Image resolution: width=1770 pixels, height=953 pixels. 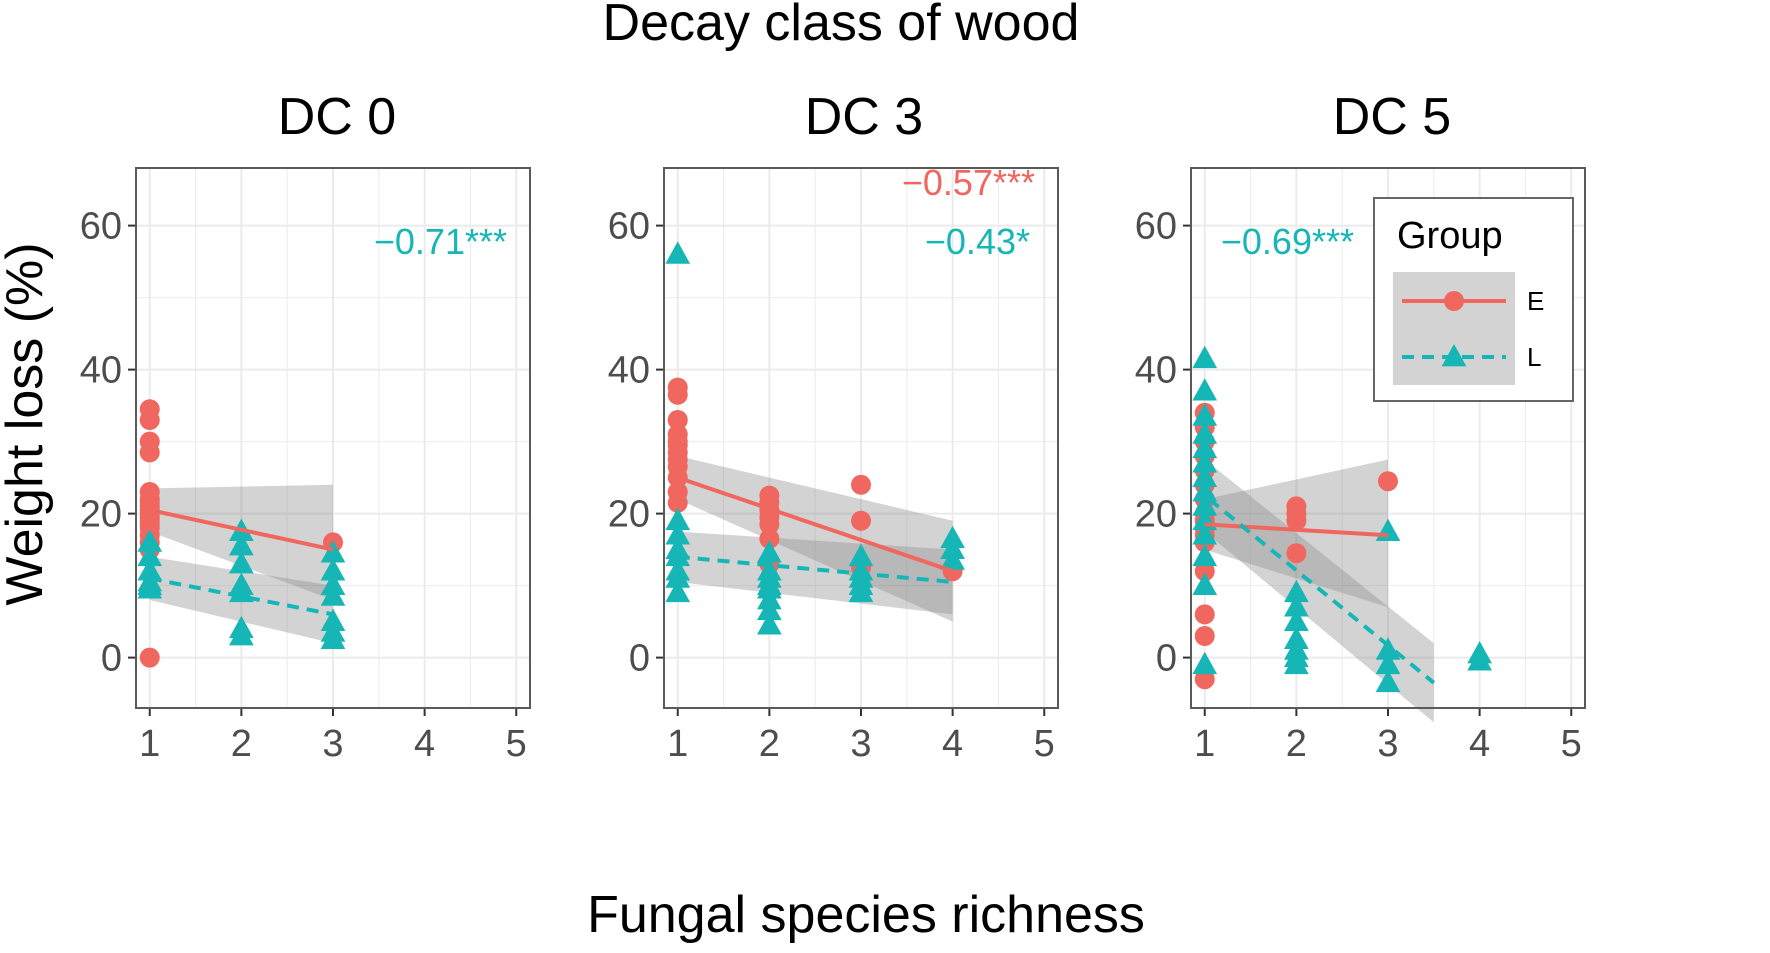 I want to click on panel-title: DC 0, so click(x=337, y=117).